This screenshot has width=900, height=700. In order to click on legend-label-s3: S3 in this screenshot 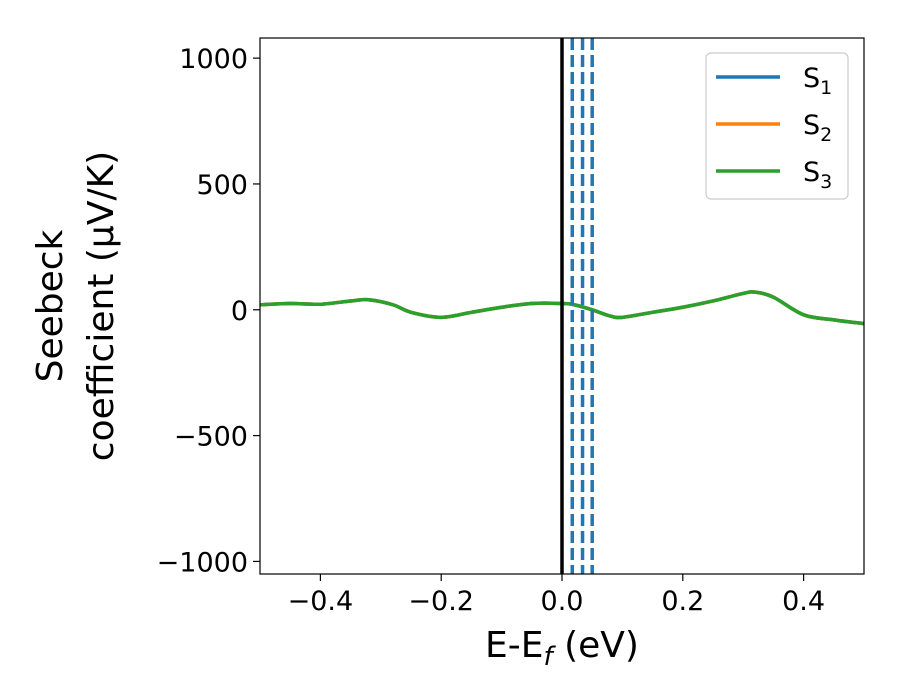, I will do `click(817, 175)`.